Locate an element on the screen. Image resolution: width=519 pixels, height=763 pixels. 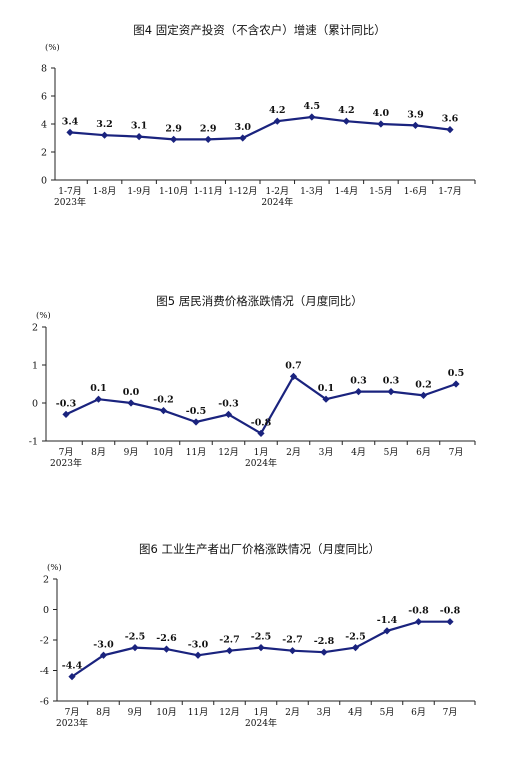
data-label: 0.5 is located at coordinates (456, 373).